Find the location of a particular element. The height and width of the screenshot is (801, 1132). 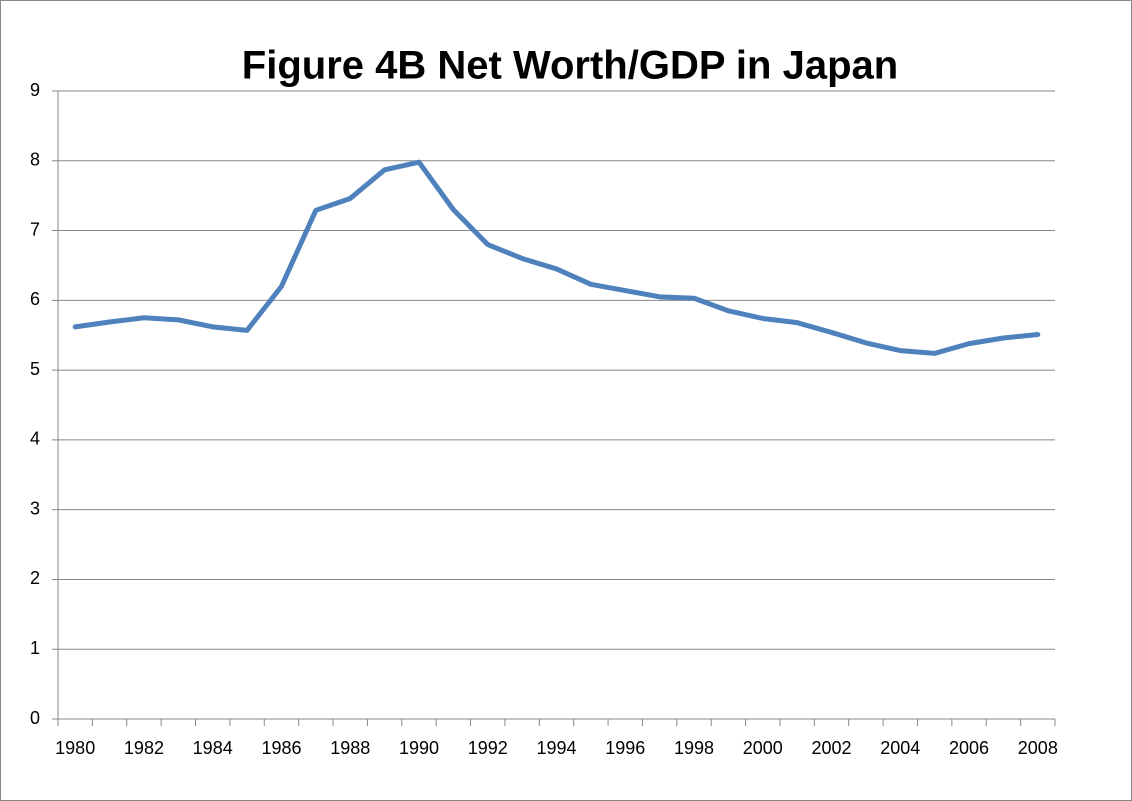

x-tick-label: 1996 is located at coordinates (625, 748).